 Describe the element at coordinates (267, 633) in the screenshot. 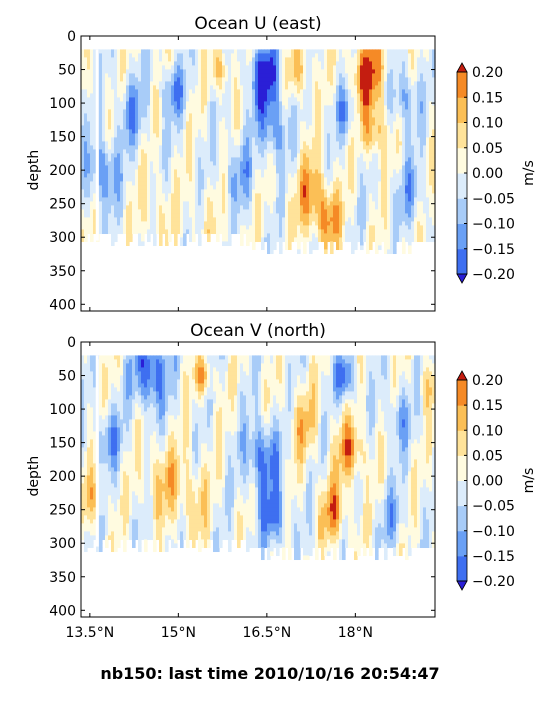

I see `x-tick-label: 16.5°N` at that location.